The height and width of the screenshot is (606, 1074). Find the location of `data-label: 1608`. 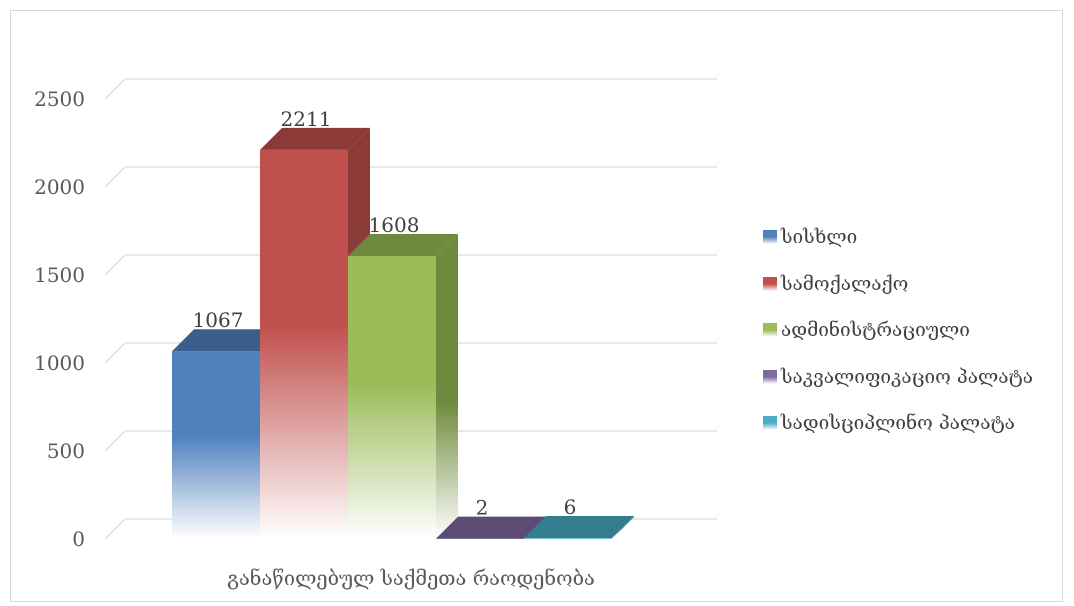

data-label: 1608 is located at coordinates (394, 225).